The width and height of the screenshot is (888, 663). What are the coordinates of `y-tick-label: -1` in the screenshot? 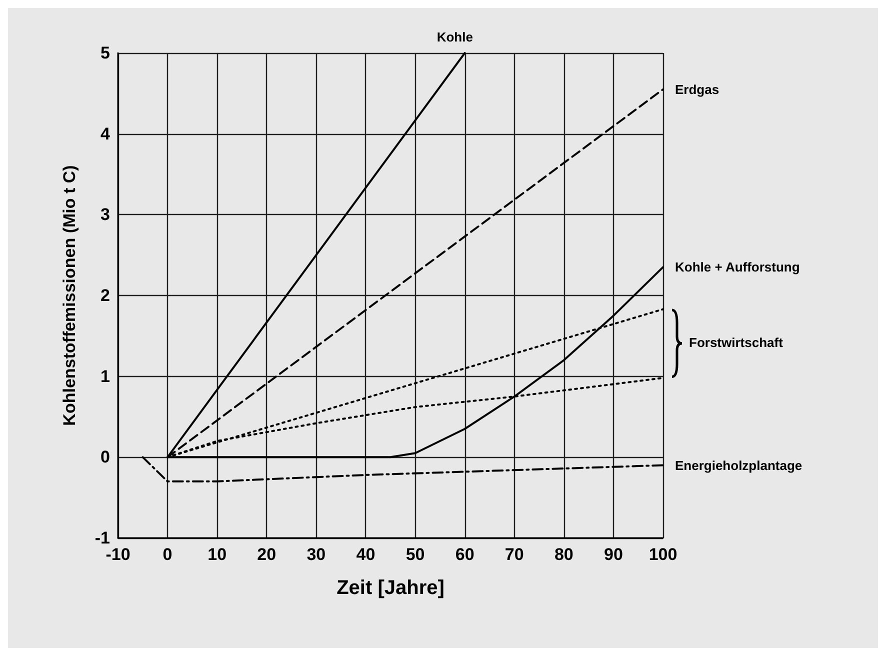 It's located at (102, 538).